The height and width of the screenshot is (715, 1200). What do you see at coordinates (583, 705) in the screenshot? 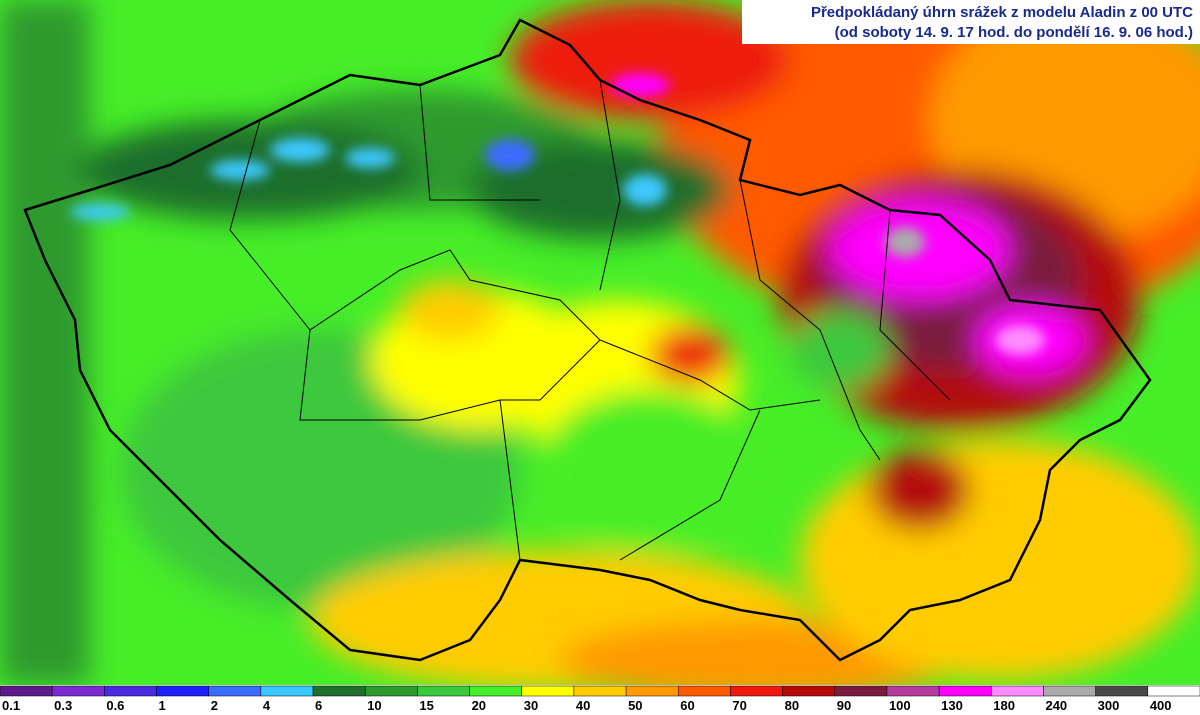
I see `legend-label: 40` at bounding box center [583, 705].